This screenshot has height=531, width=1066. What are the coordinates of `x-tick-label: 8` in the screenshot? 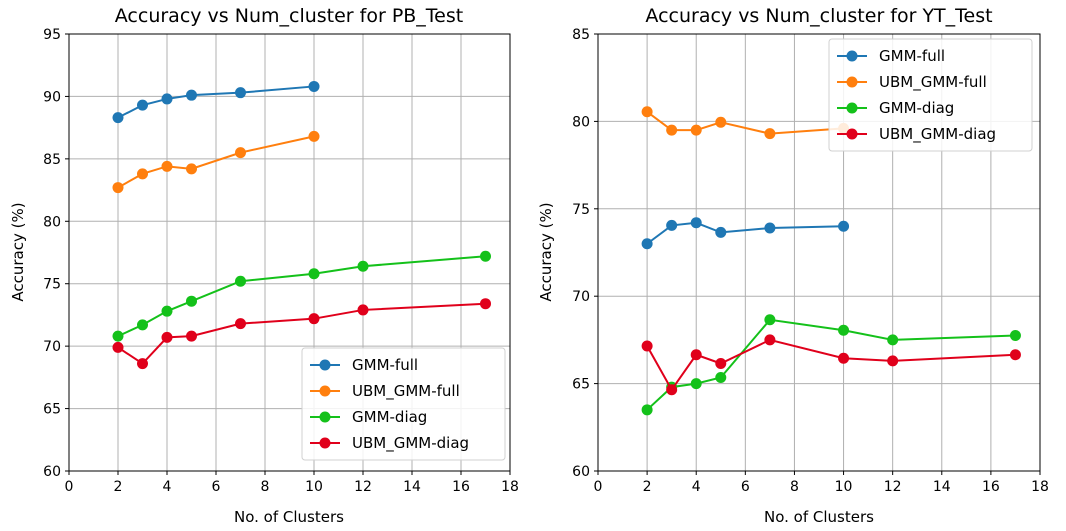 It's located at (265, 487).